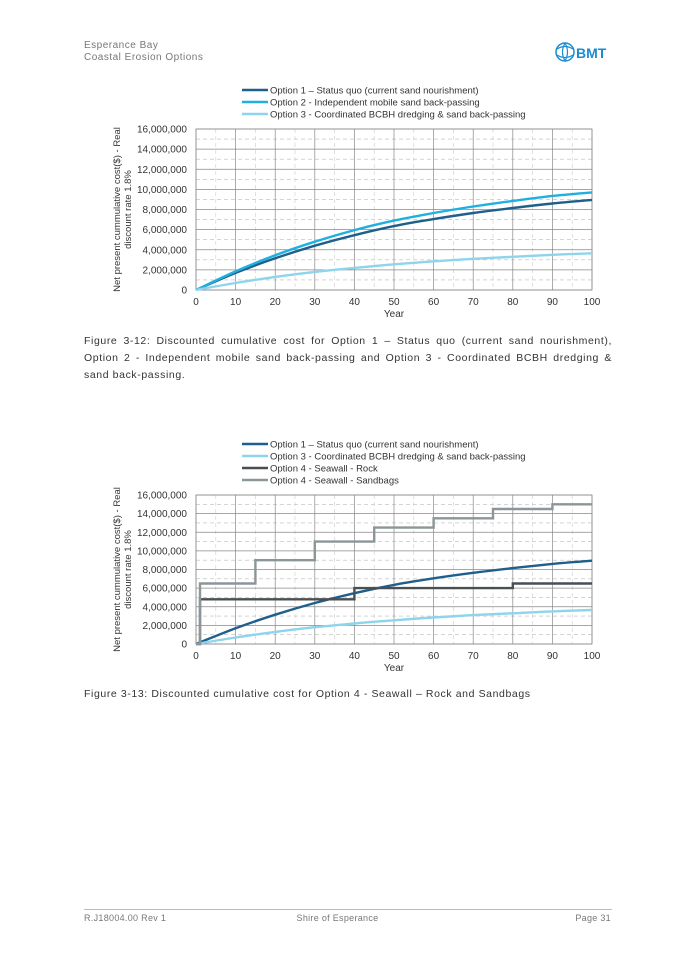 The image size is (675, 955). What do you see at coordinates (348, 909) in the screenshot?
I see `footer-divider` at bounding box center [348, 909].